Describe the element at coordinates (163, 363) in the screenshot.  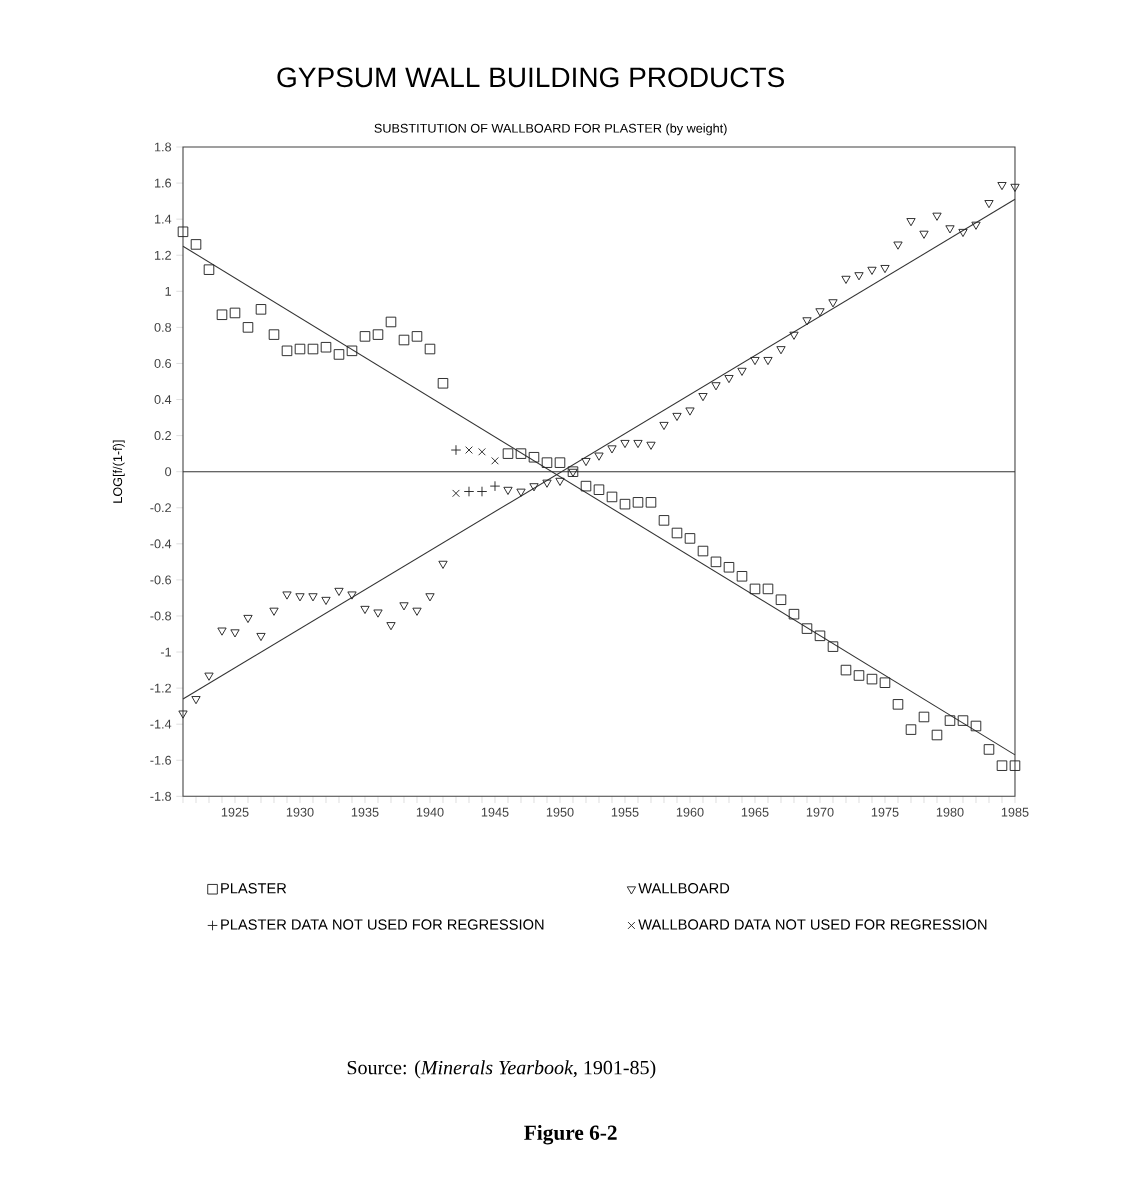
I see `y-tick-label: 0.6` at that location.